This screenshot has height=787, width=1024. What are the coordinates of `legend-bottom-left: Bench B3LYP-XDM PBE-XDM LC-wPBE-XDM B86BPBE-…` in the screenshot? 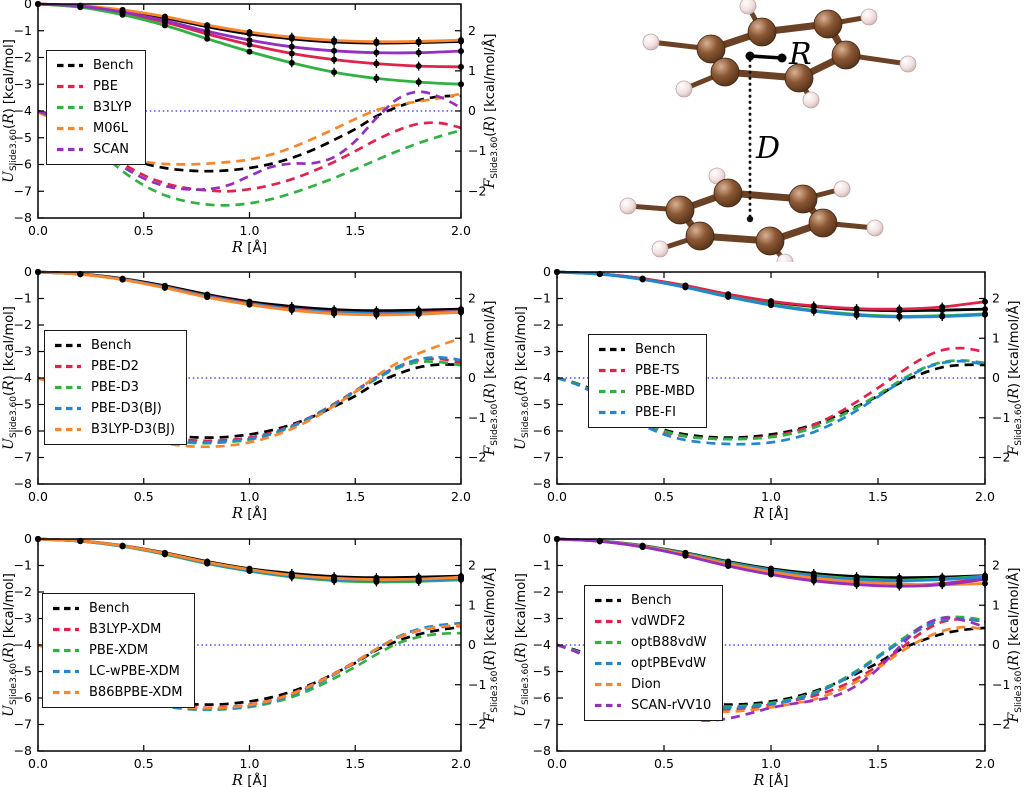 It's located at (118, 650).